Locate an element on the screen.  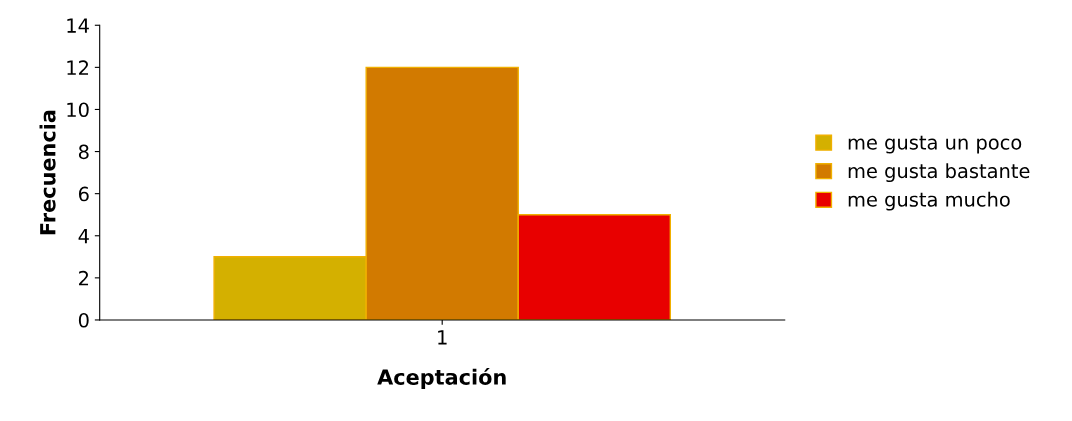
y-tick-label: 14 is located at coordinates (78, 25).